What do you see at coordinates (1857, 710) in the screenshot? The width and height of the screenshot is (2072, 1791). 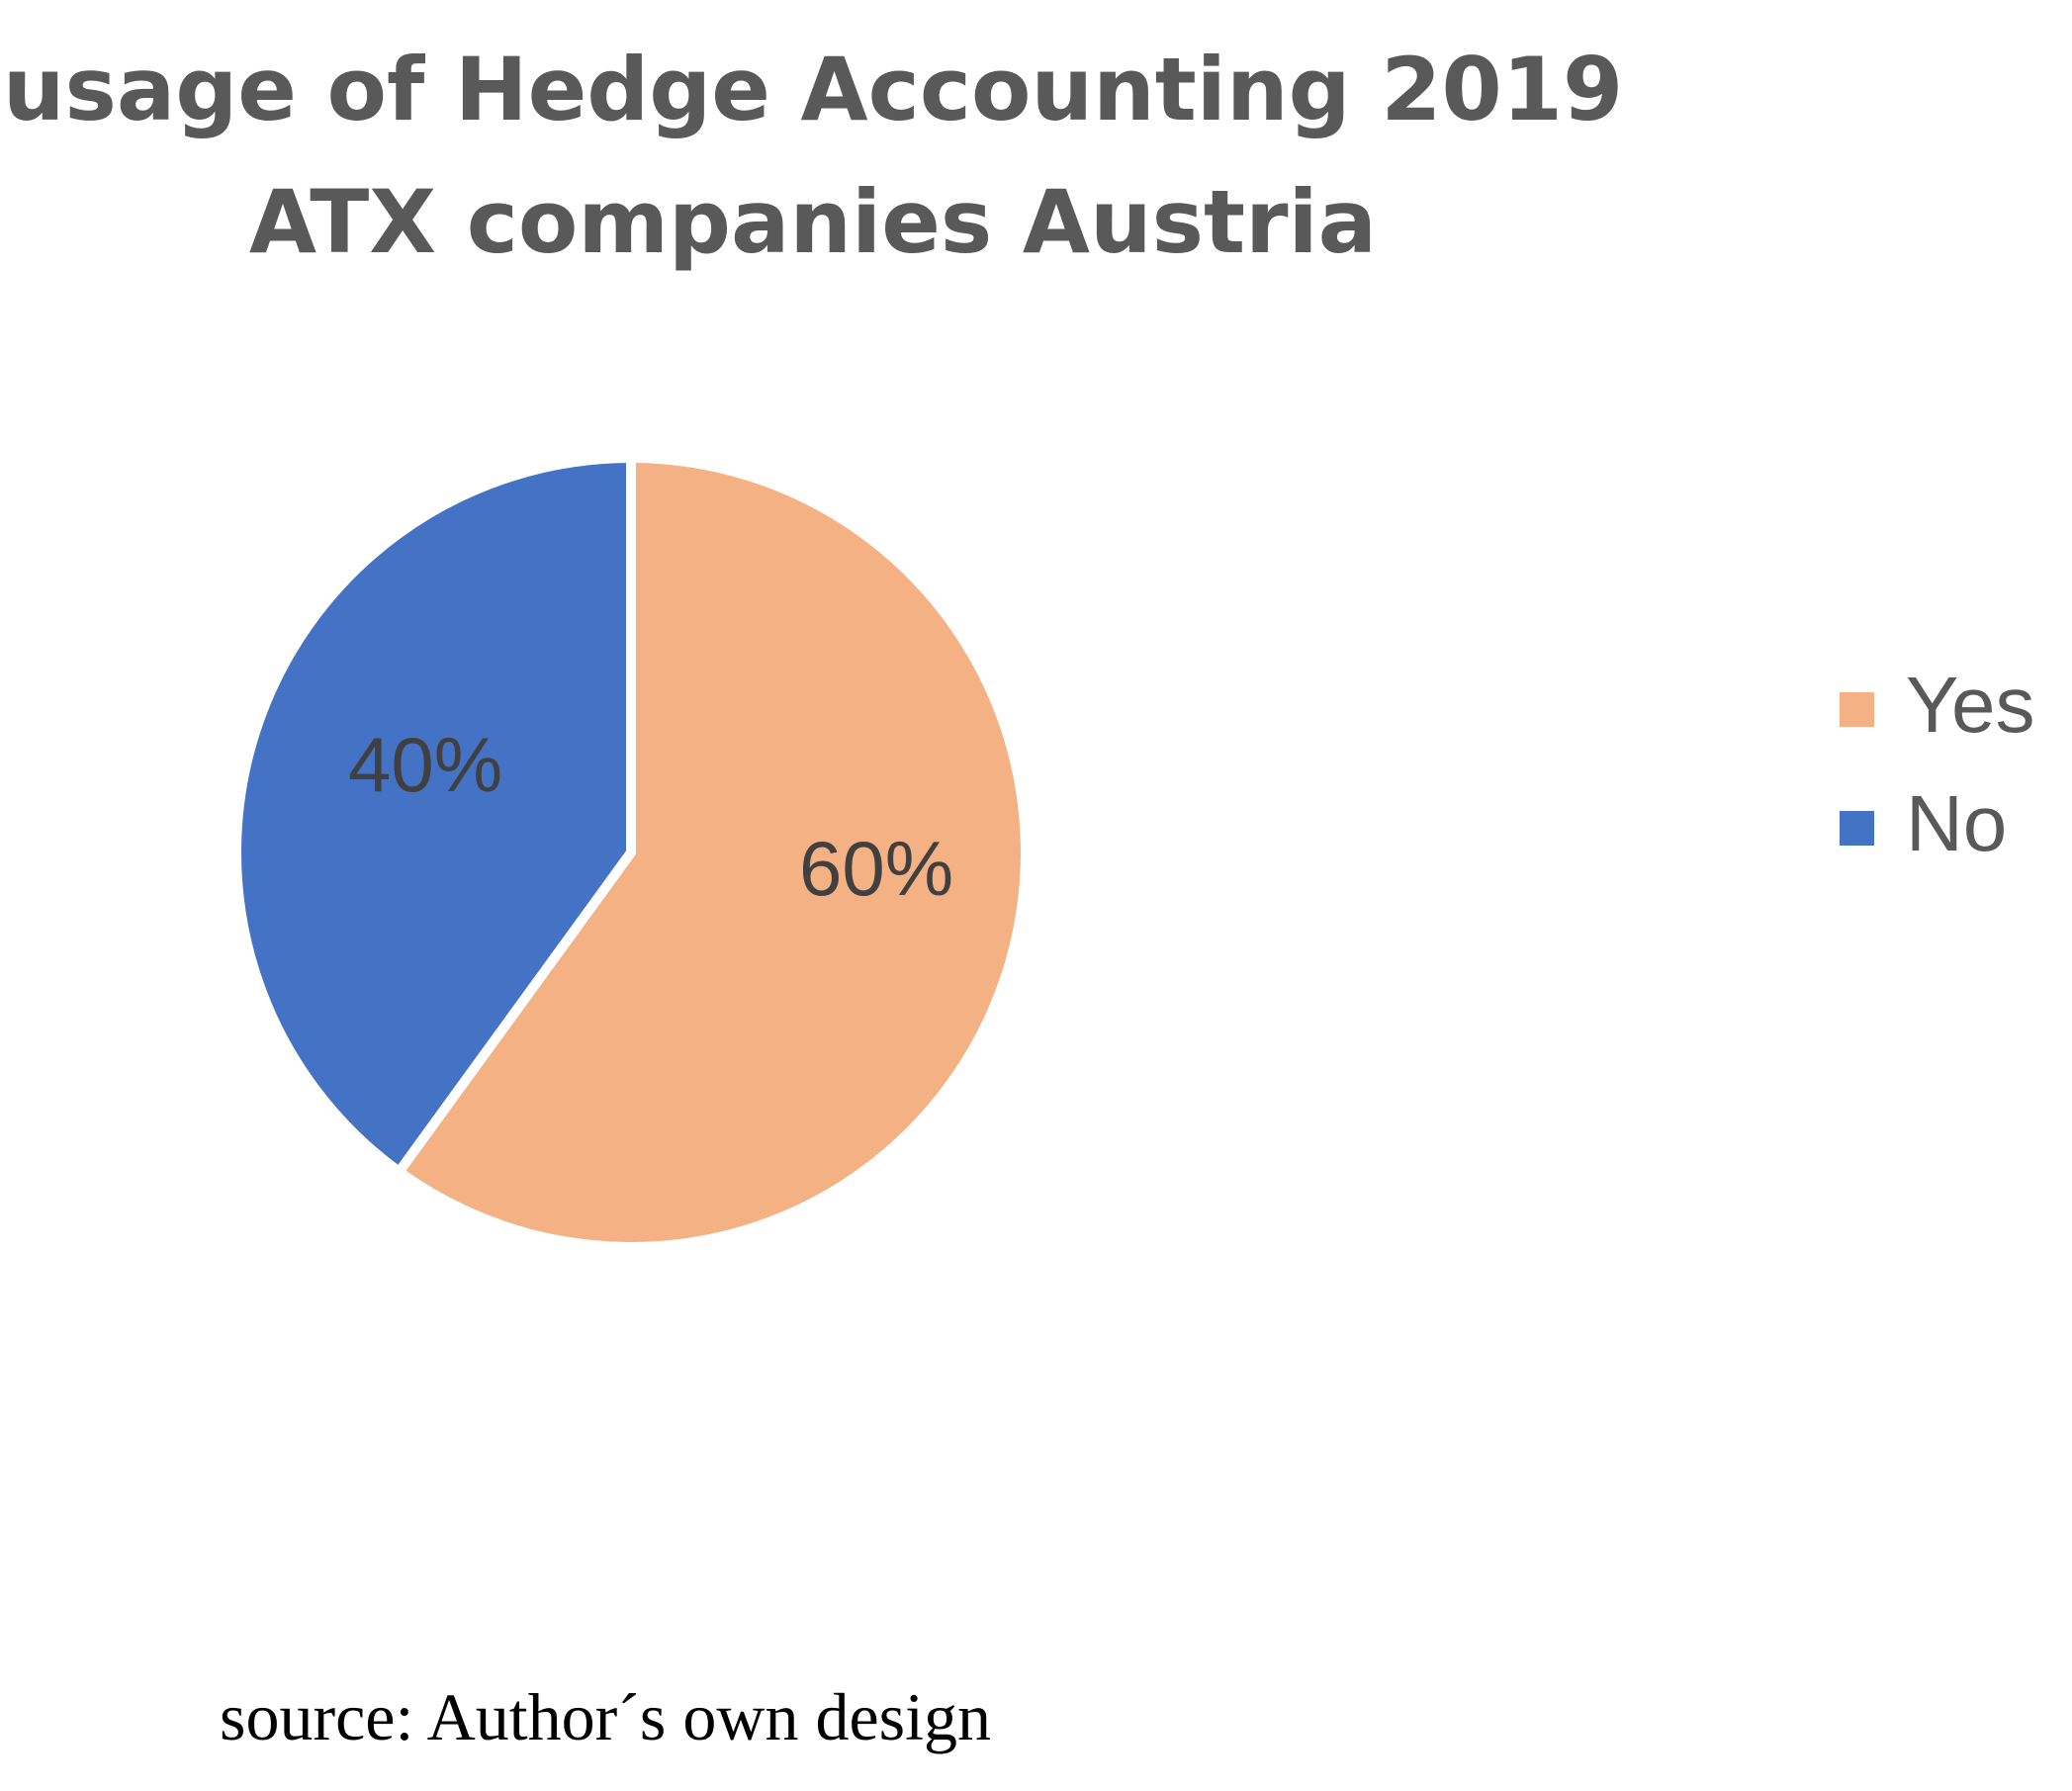 I see `legend-swatch-yes` at bounding box center [1857, 710].